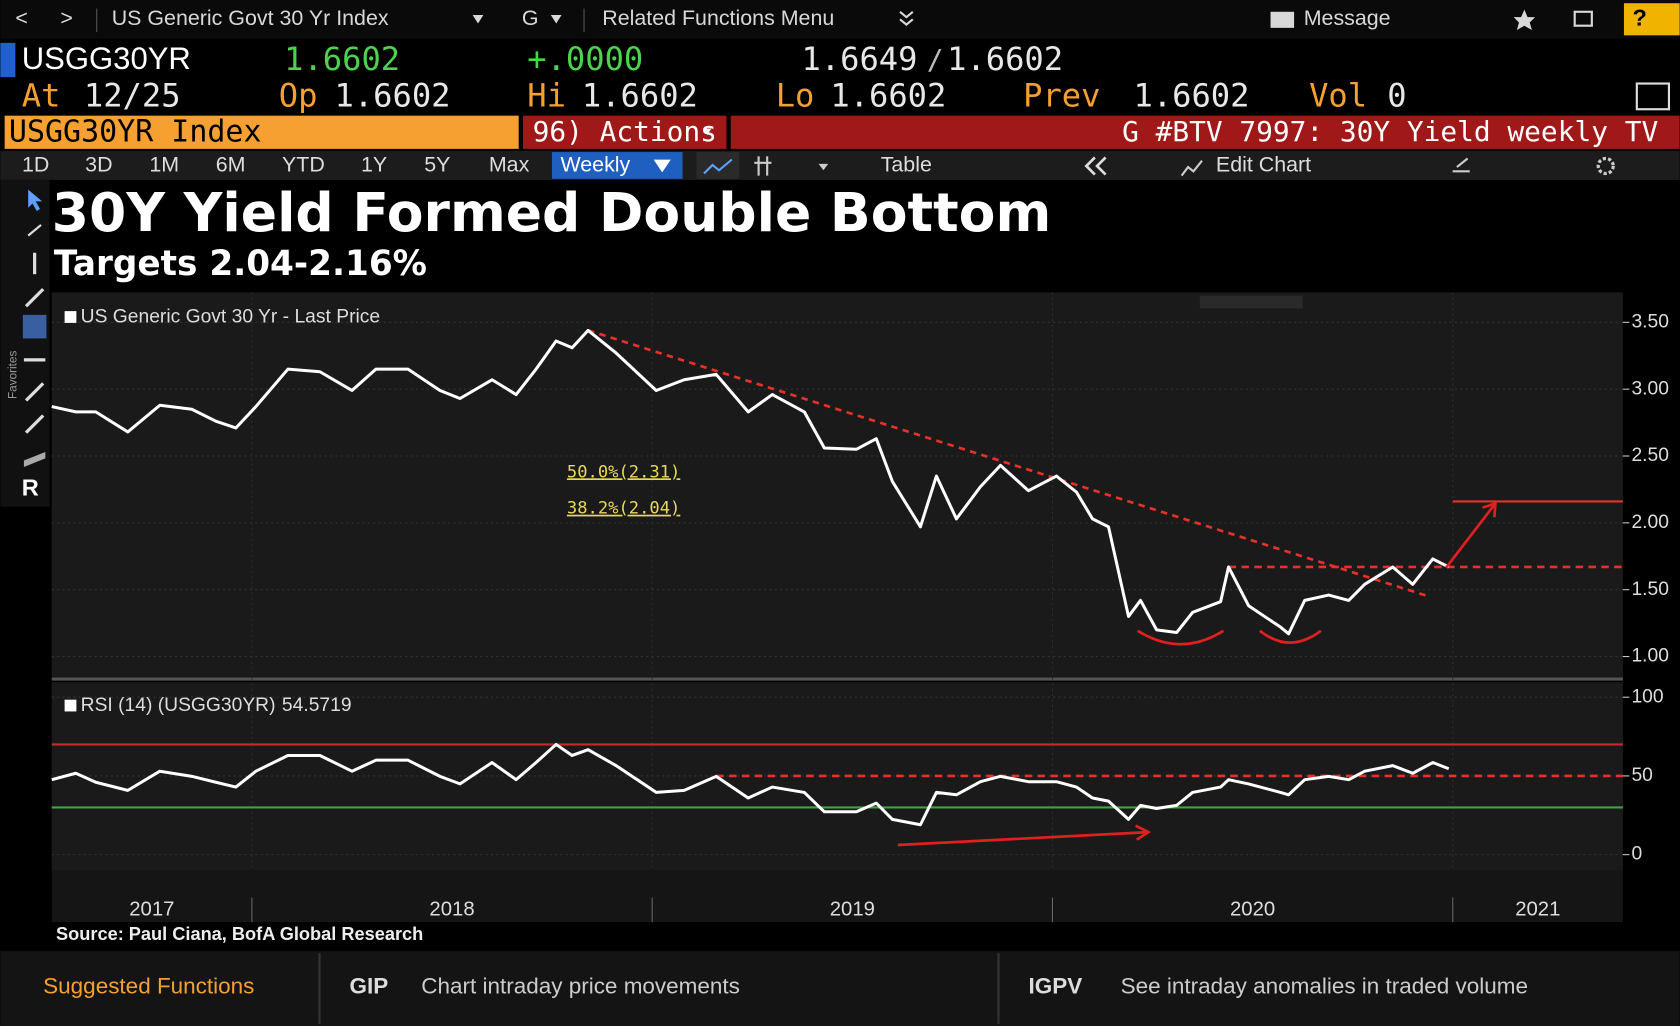 The width and height of the screenshot is (1680, 1026). What do you see at coordinates (1324, 985) in the screenshot?
I see `function-text: See intraday anomalies in traded volume` at bounding box center [1324, 985].